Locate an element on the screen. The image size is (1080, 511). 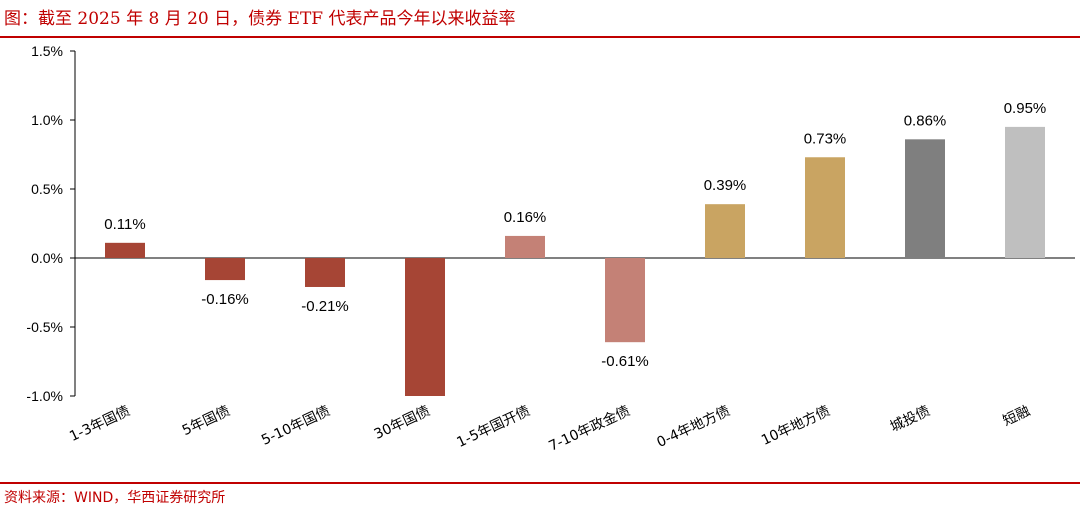
data-label: -0.16% is located at coordinates (225, 299).